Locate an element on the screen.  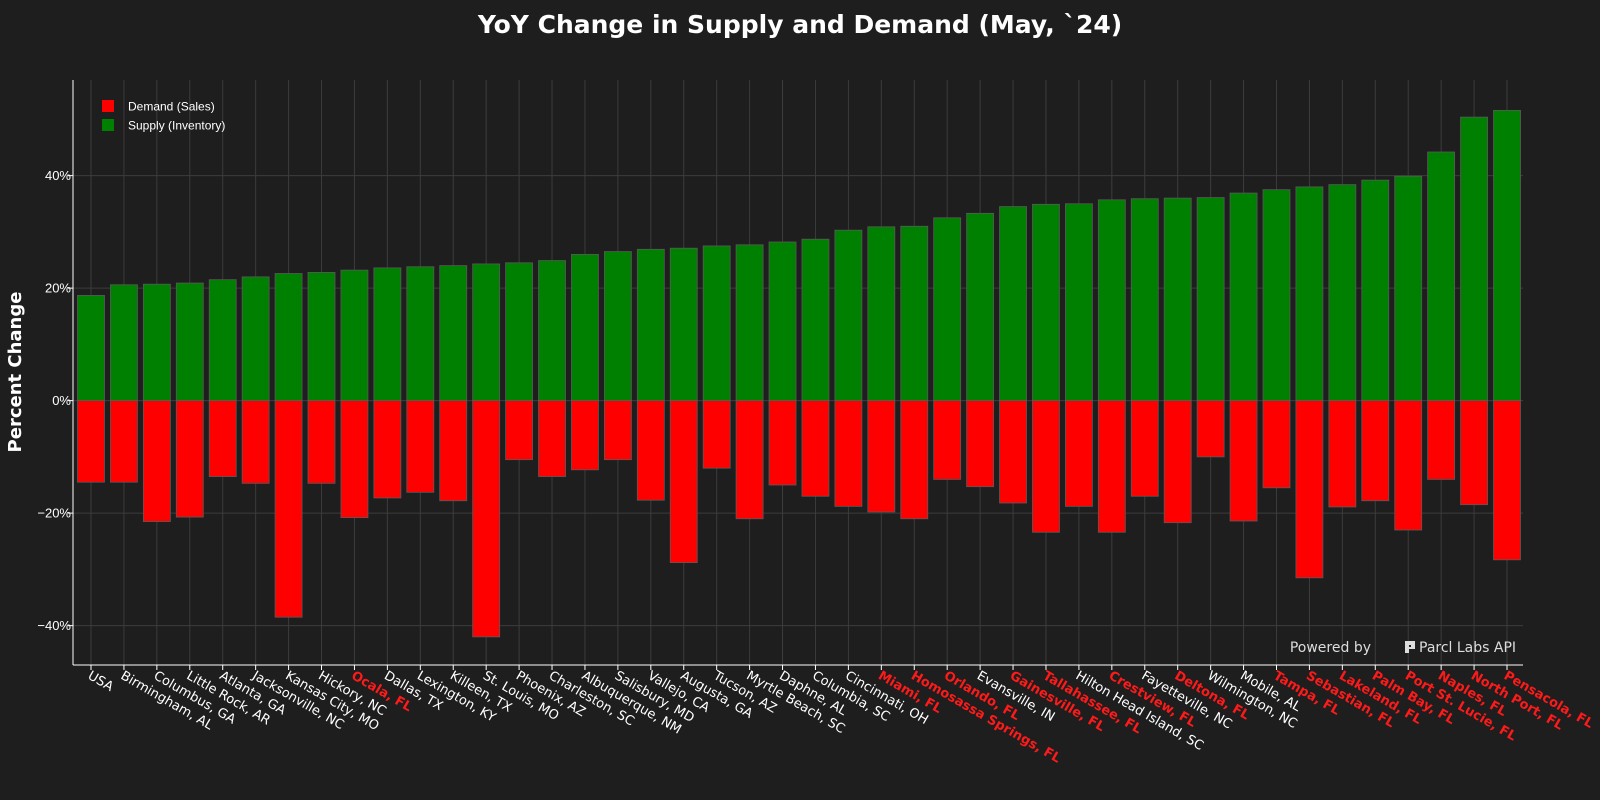
y-tick-label: 40% is located at coordinates (58, 175).